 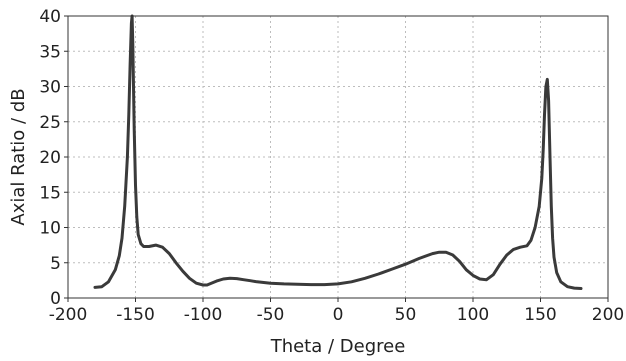 I want to click on y-tick-label: 40, so click(x=50, y=17).